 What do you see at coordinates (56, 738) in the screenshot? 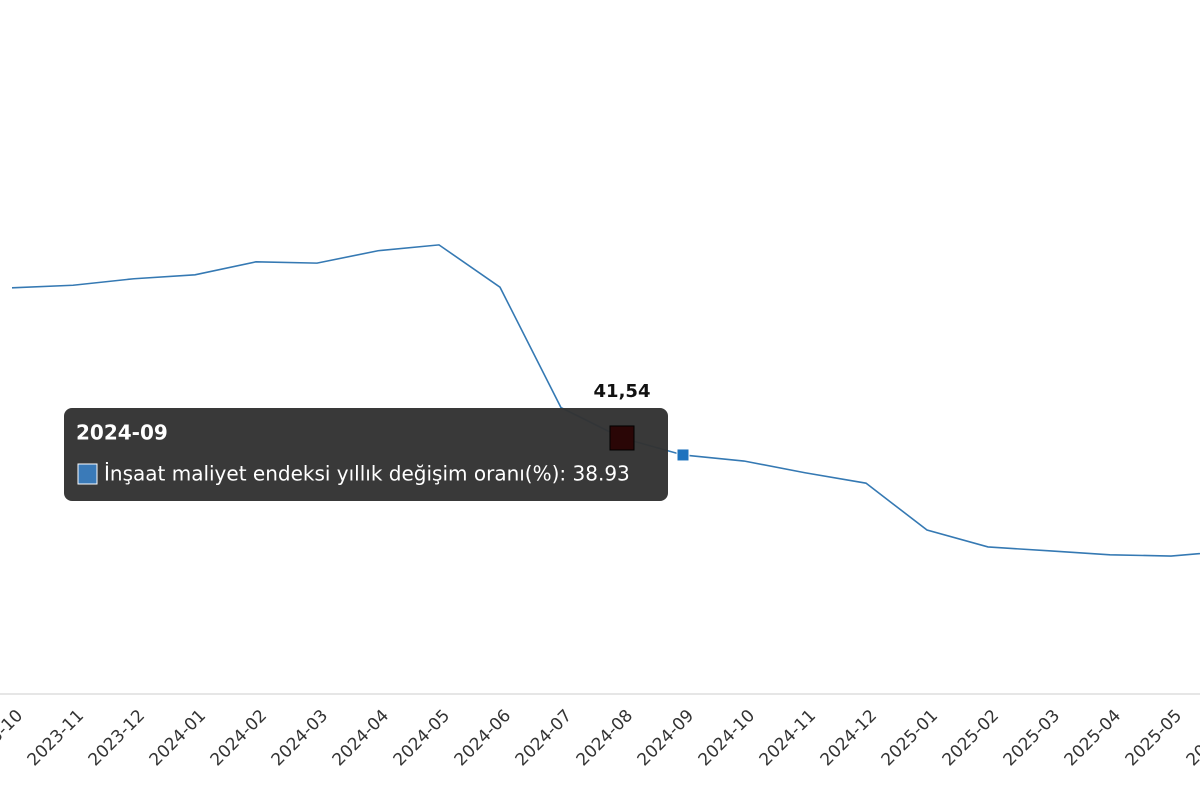
I see `x-tick-label: 2023-11` at bounding box center [56, 738].